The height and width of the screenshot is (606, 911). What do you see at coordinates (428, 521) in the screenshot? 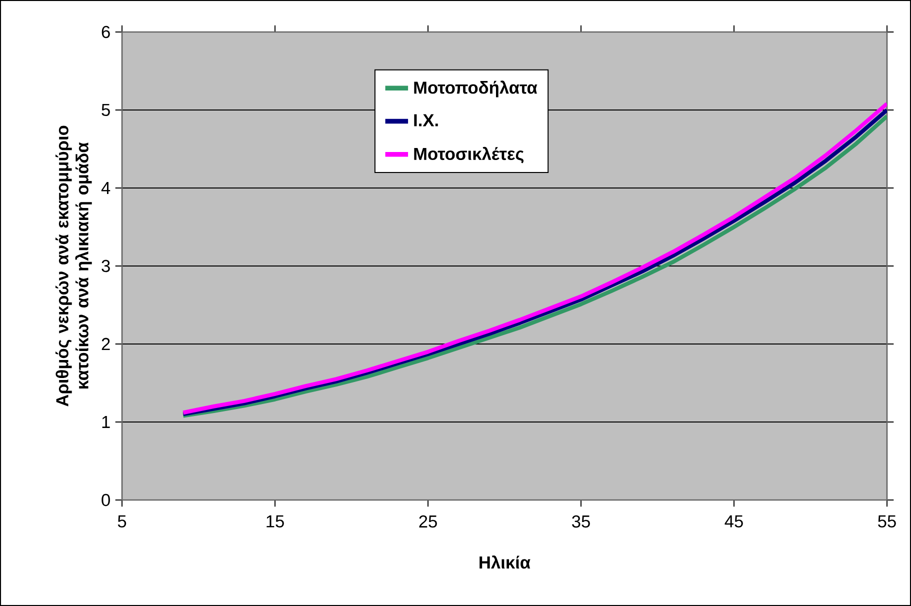
I see `x-tick-label: 25` at bounding box center [428, 521].